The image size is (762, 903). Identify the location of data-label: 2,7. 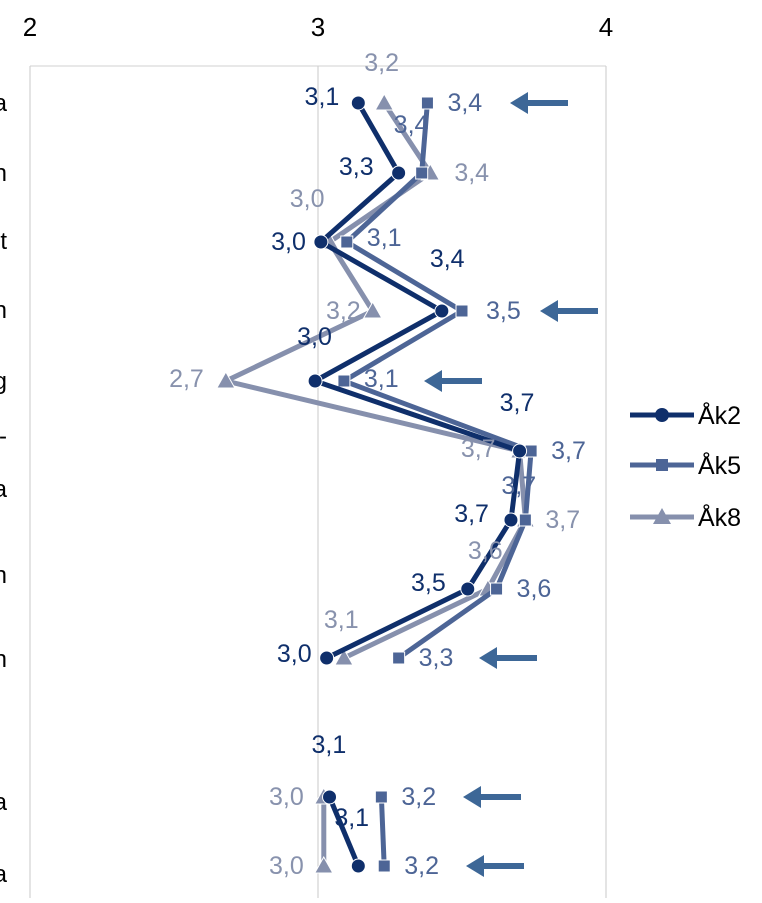
(186, 379).